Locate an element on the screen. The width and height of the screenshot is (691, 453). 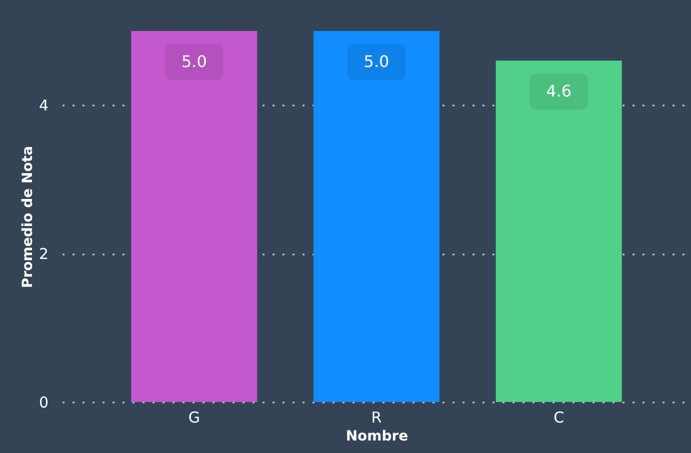
y-tick-label: 2 is located at coordinates (43, 254).